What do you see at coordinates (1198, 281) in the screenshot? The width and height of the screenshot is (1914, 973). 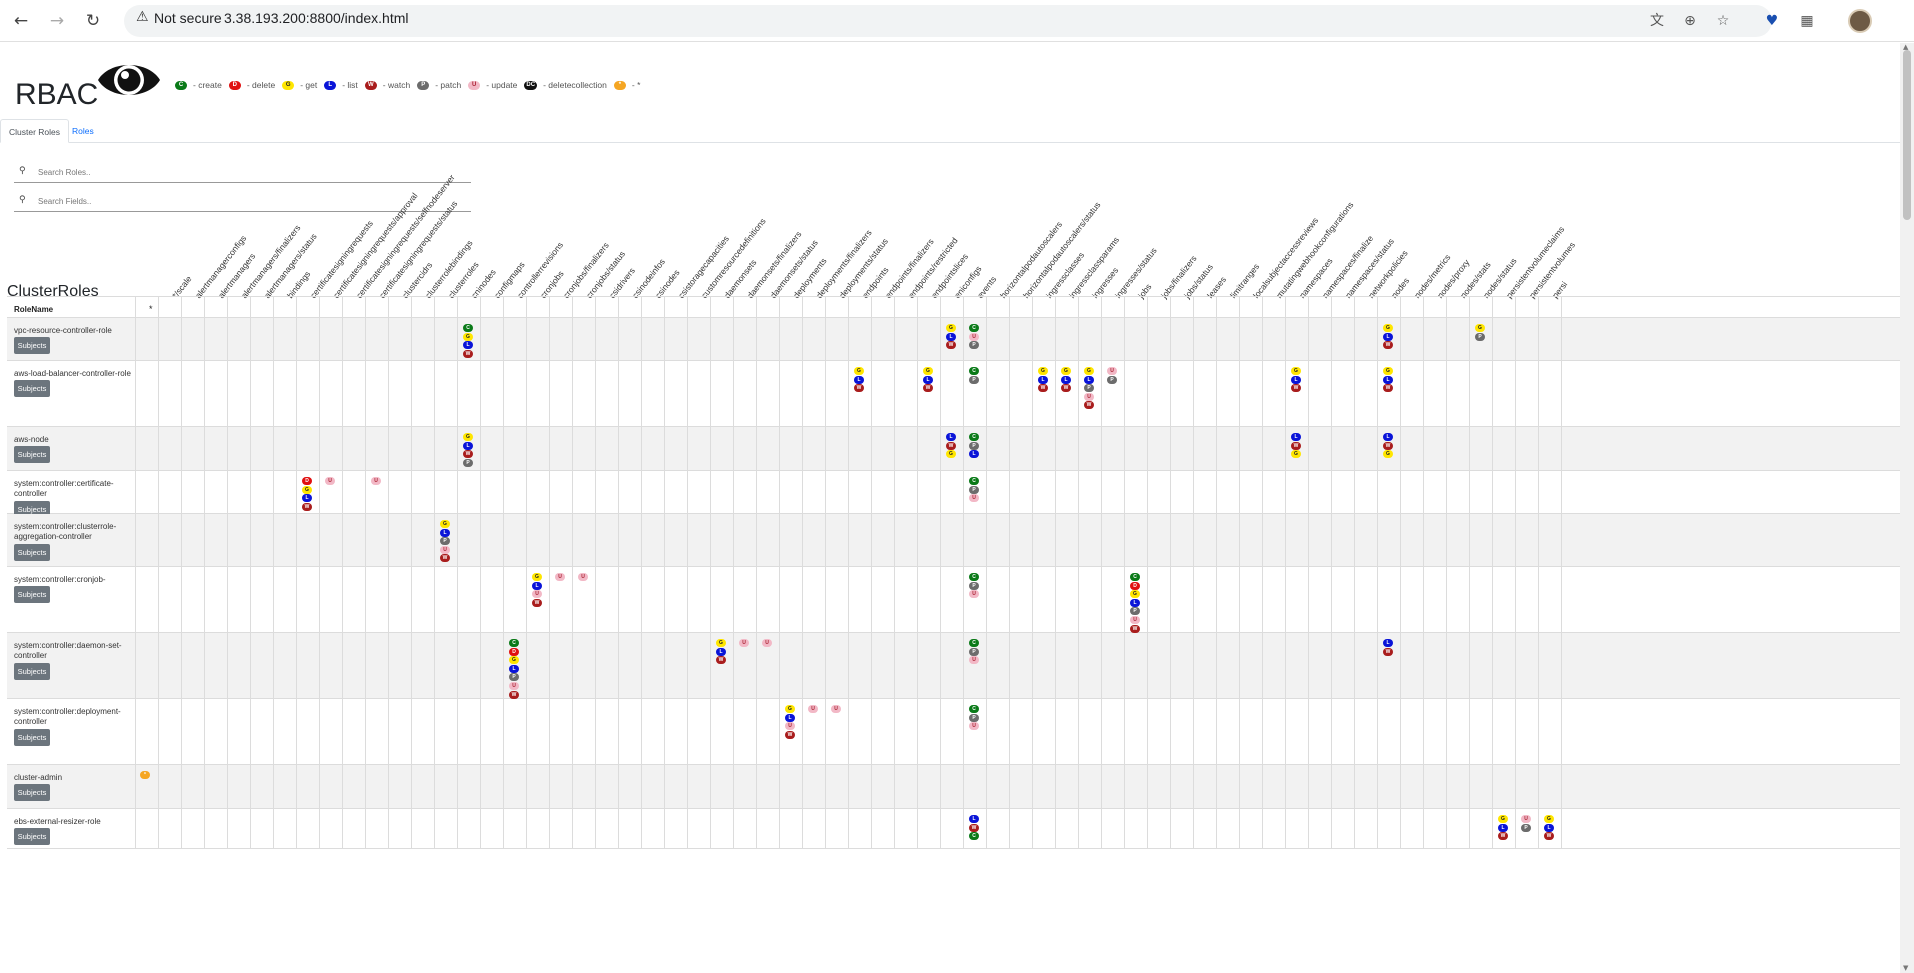 I see `column-header: jobs/status` at bounding box center [1198, 281].